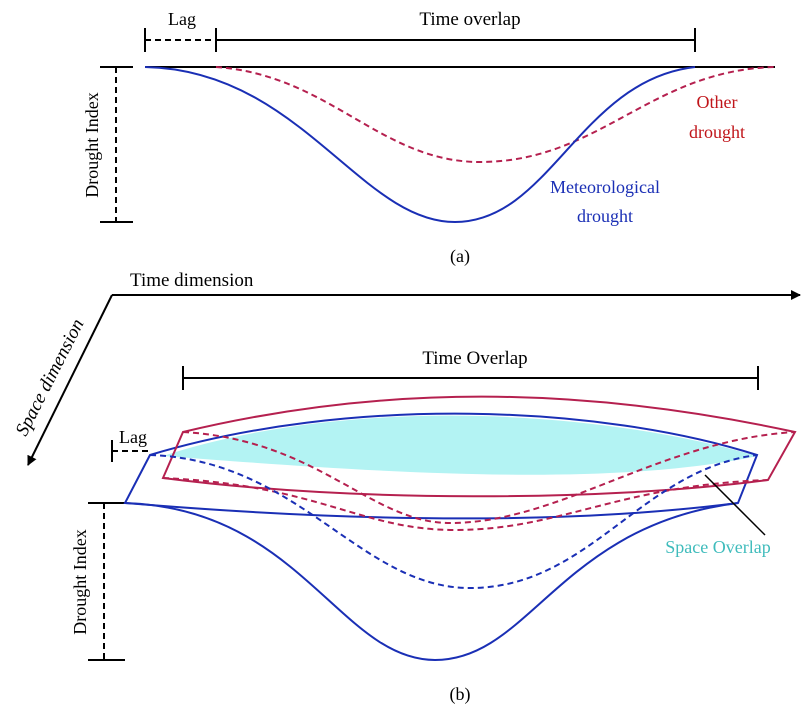  What do you see at coordinates (717, 547) in the screenshot?
I see `space-overlap-label: Space Overlap` at bounding box center [717, 547].